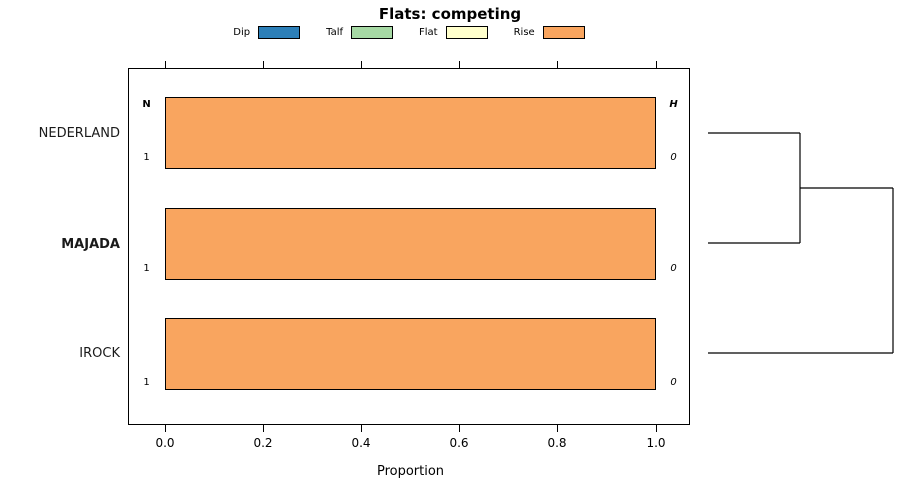 The image size is (900, 500). What do you see at coordinates (165, 443) in the screenshot?
I see `x-tick-label: 0.0` at bounding box center [165, 443].